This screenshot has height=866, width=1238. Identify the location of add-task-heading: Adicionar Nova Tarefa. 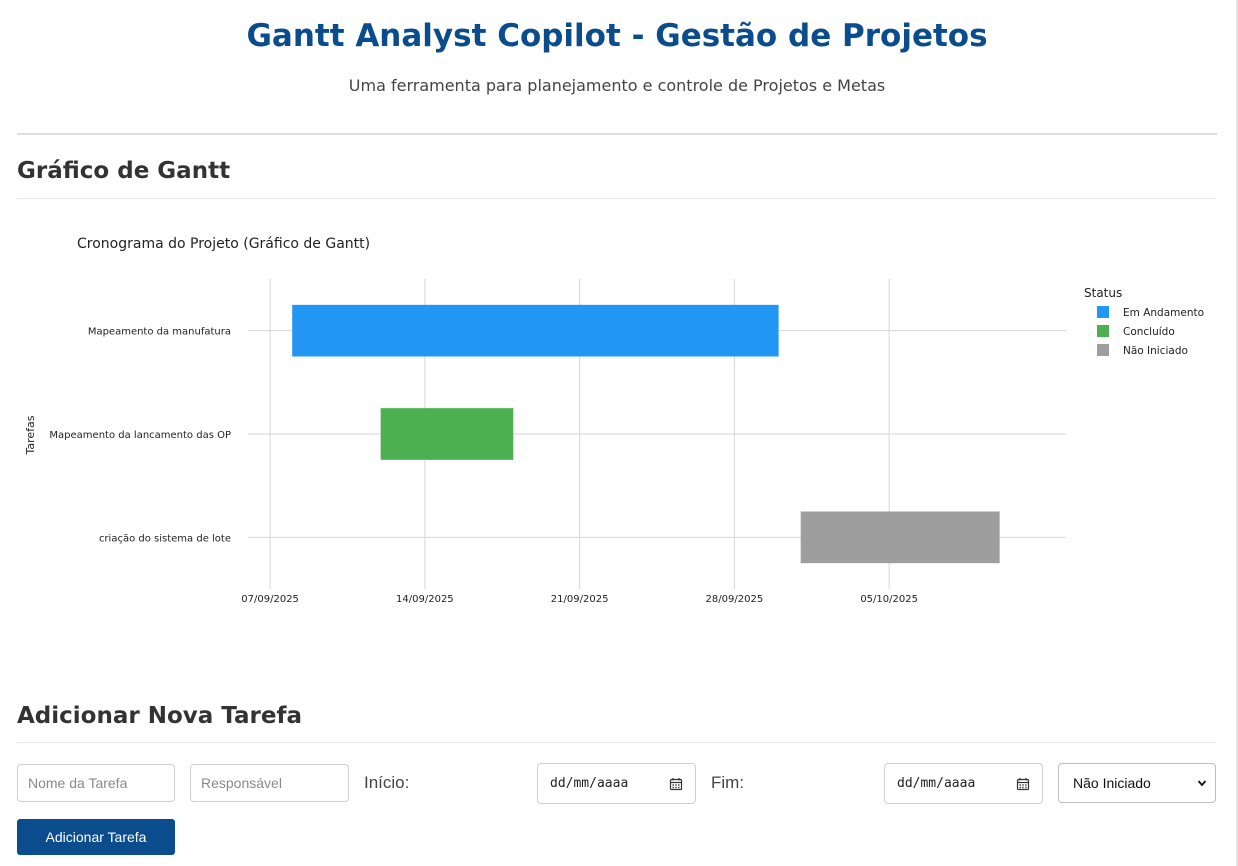
(159, 716).